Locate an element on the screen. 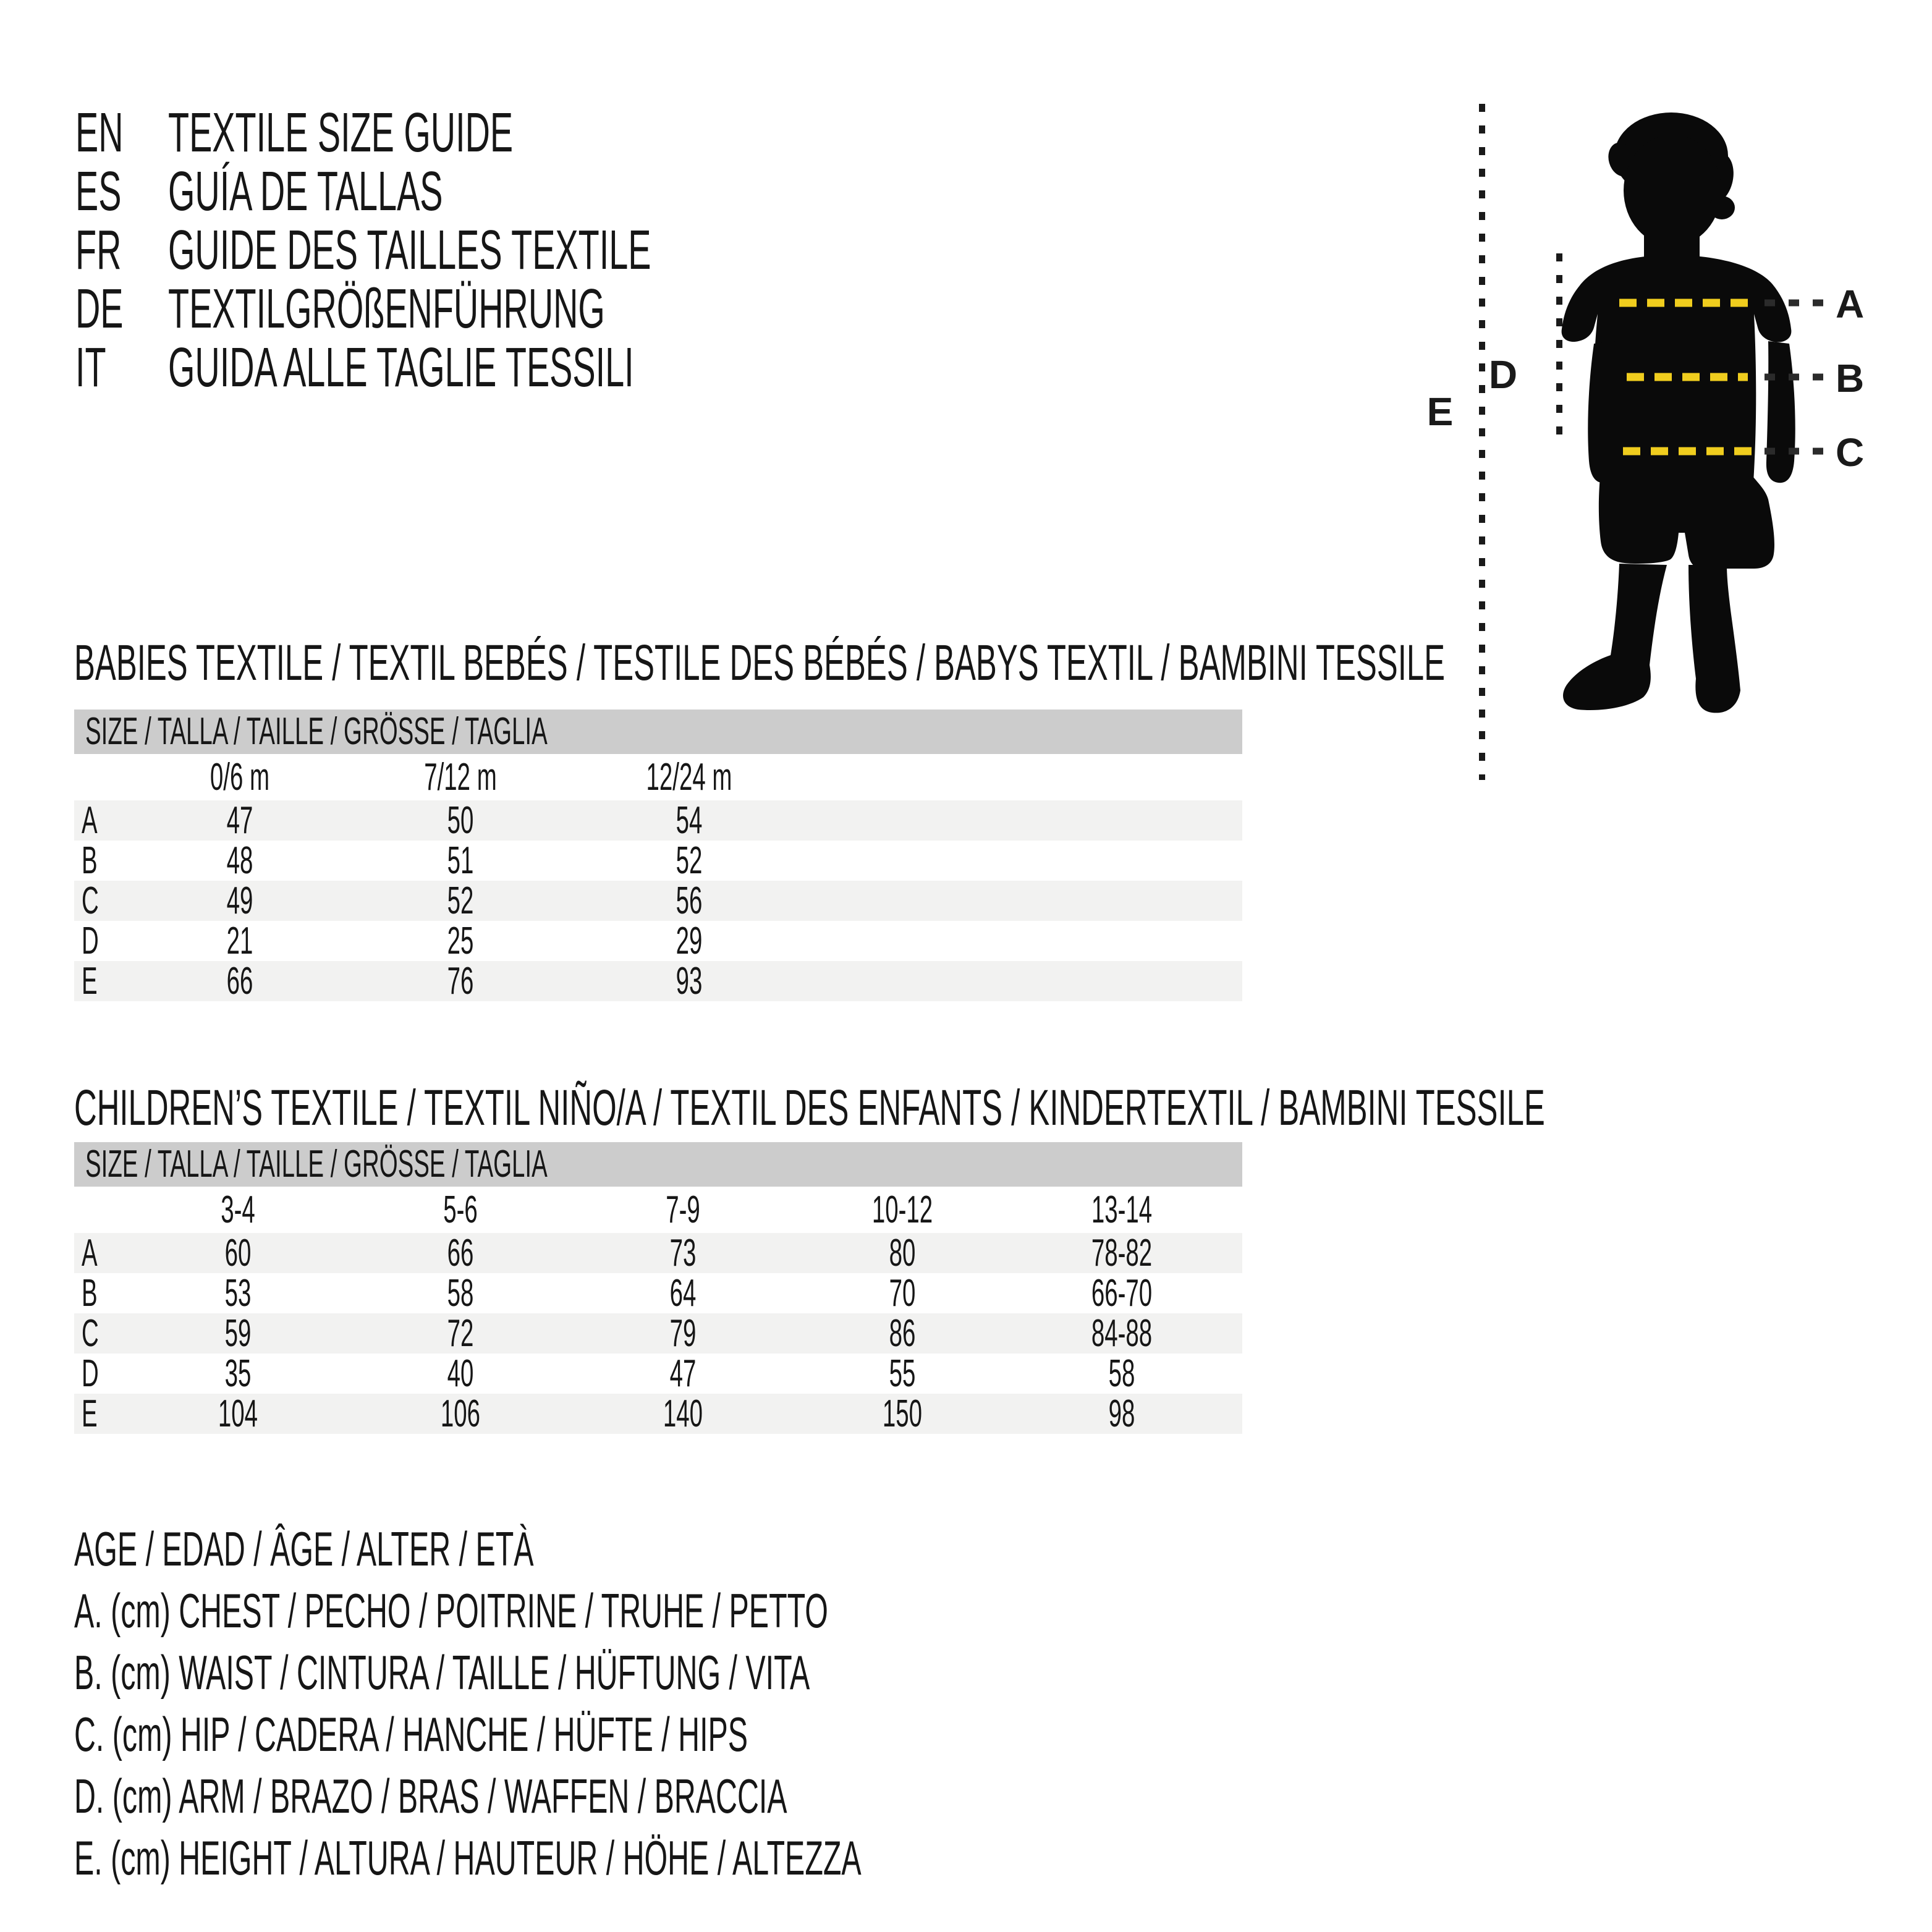 The image size is (1932, 1932). silhouette-arm-left is located at coordinates (1602, 412).